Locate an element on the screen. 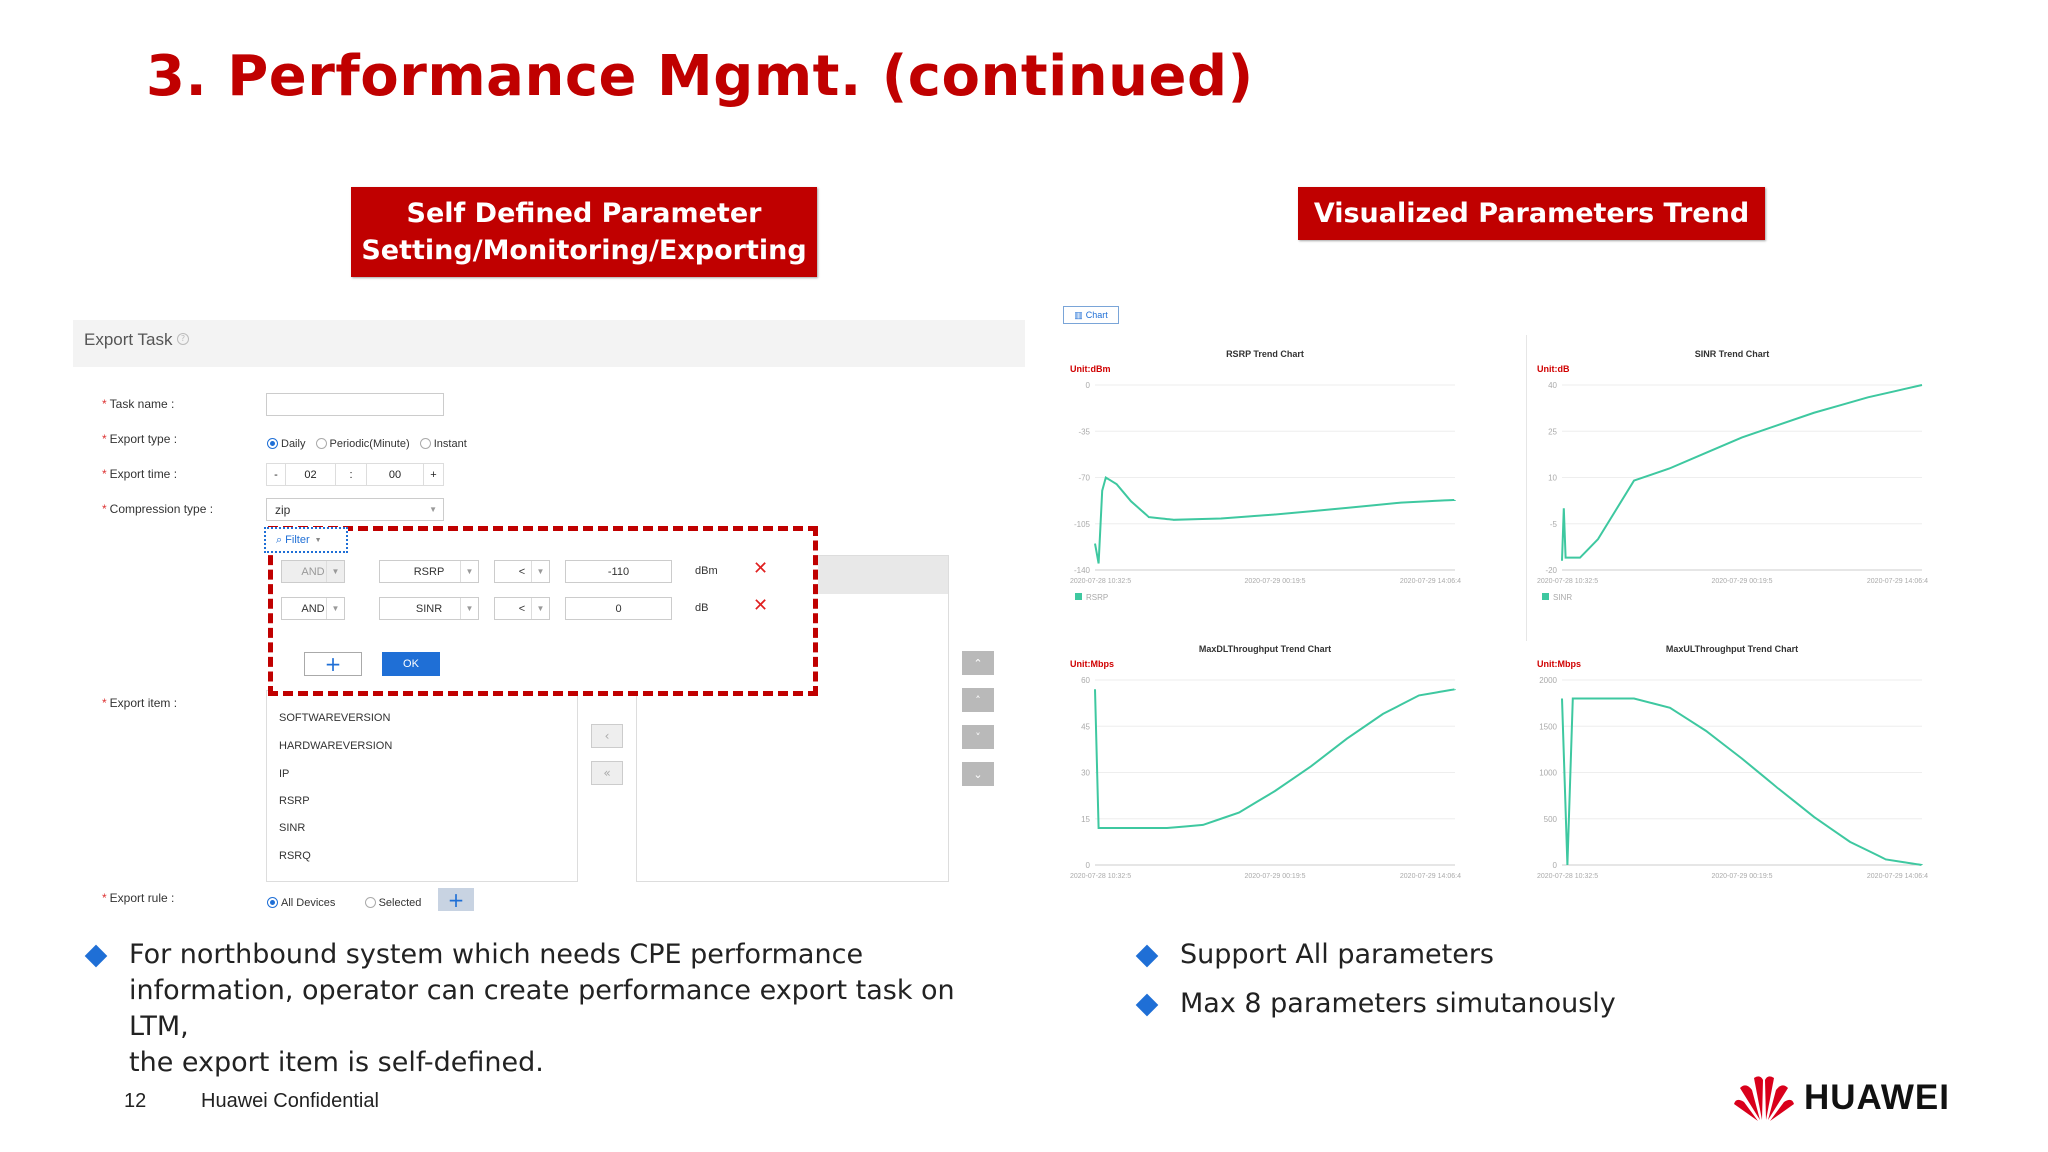  y-tick-label: -140 is located at coordinates (1082, 570).